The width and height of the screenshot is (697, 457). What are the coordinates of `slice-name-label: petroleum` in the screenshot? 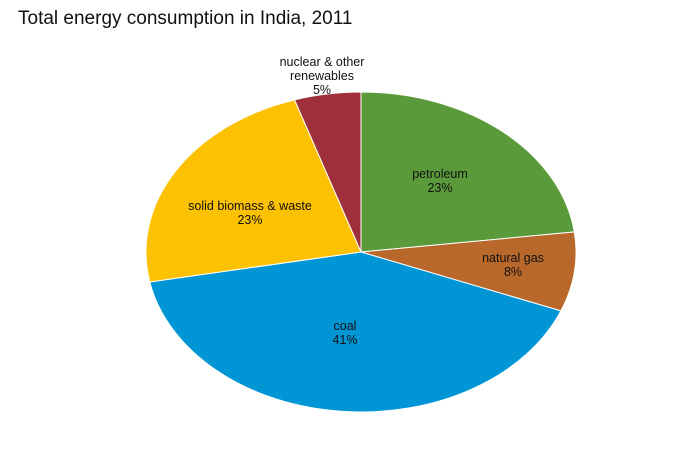 It's located at (440, 174).